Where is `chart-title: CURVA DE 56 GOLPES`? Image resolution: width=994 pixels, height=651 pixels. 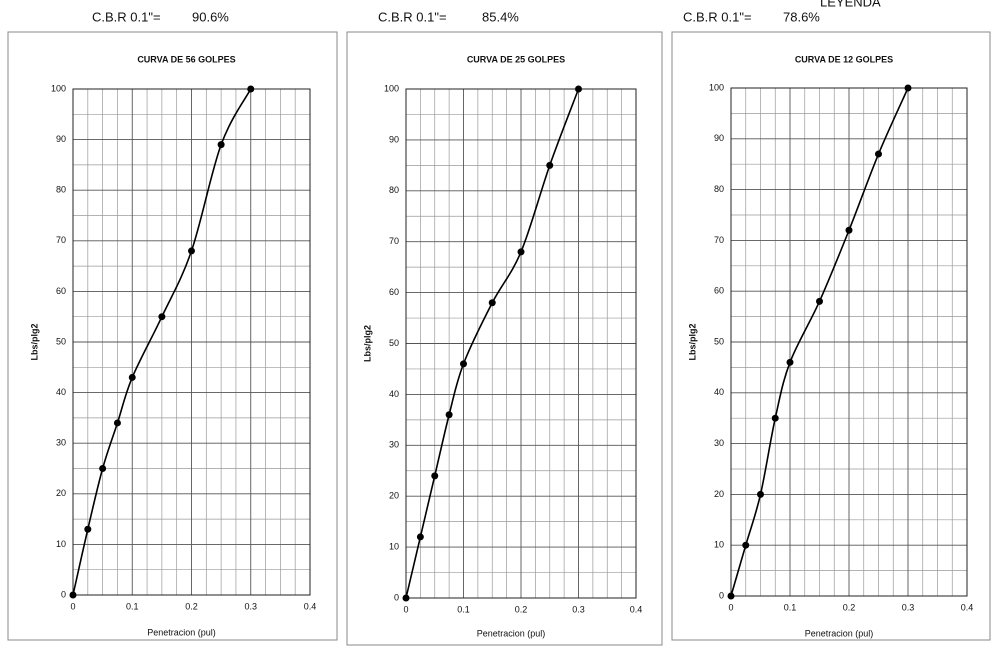 chart-title: CURVA DE 56 GOLPES is located at coordinates (186, 59).